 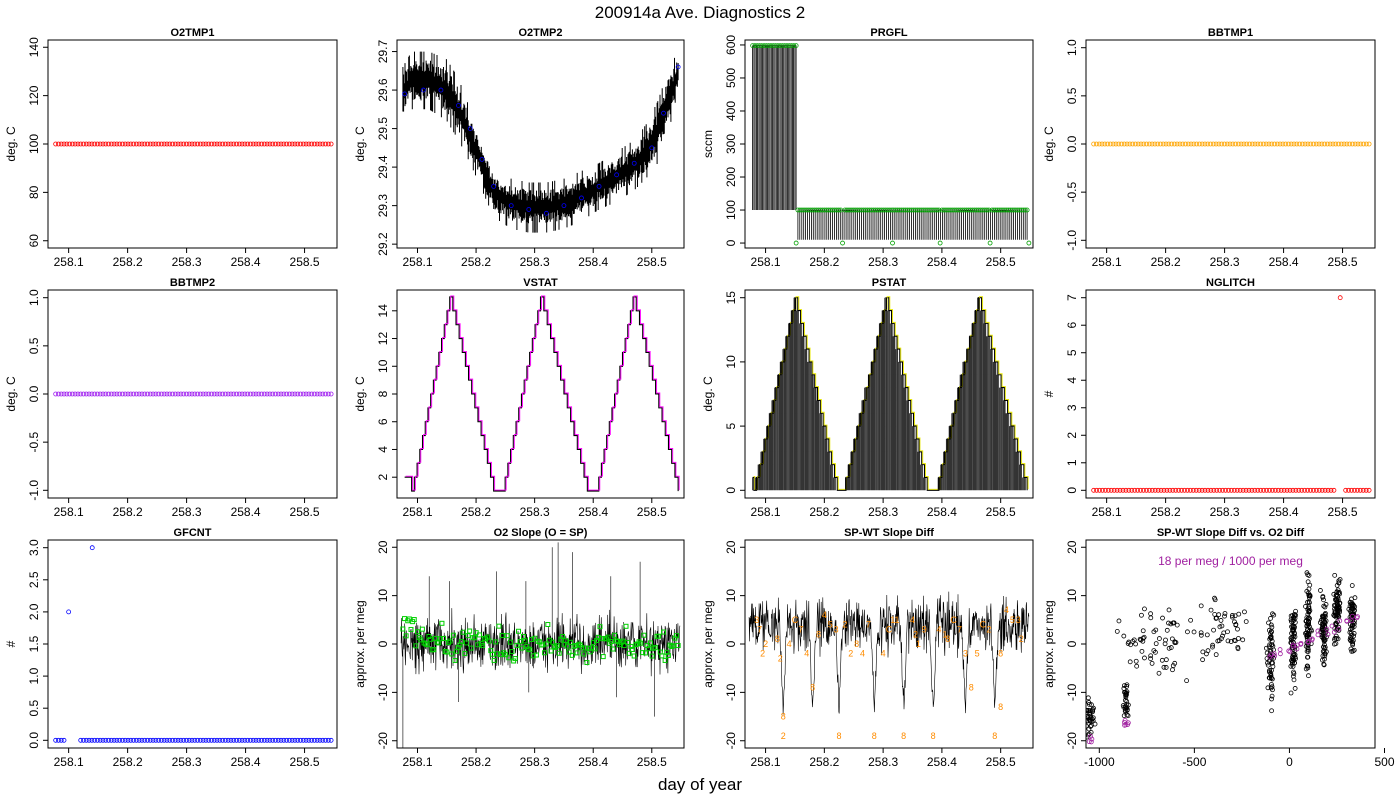 What do you see at coordinates (1072, 462) in the screenshot?
I see `y-tick-label-nglitch: 1` at bounding box center [1072, 462].